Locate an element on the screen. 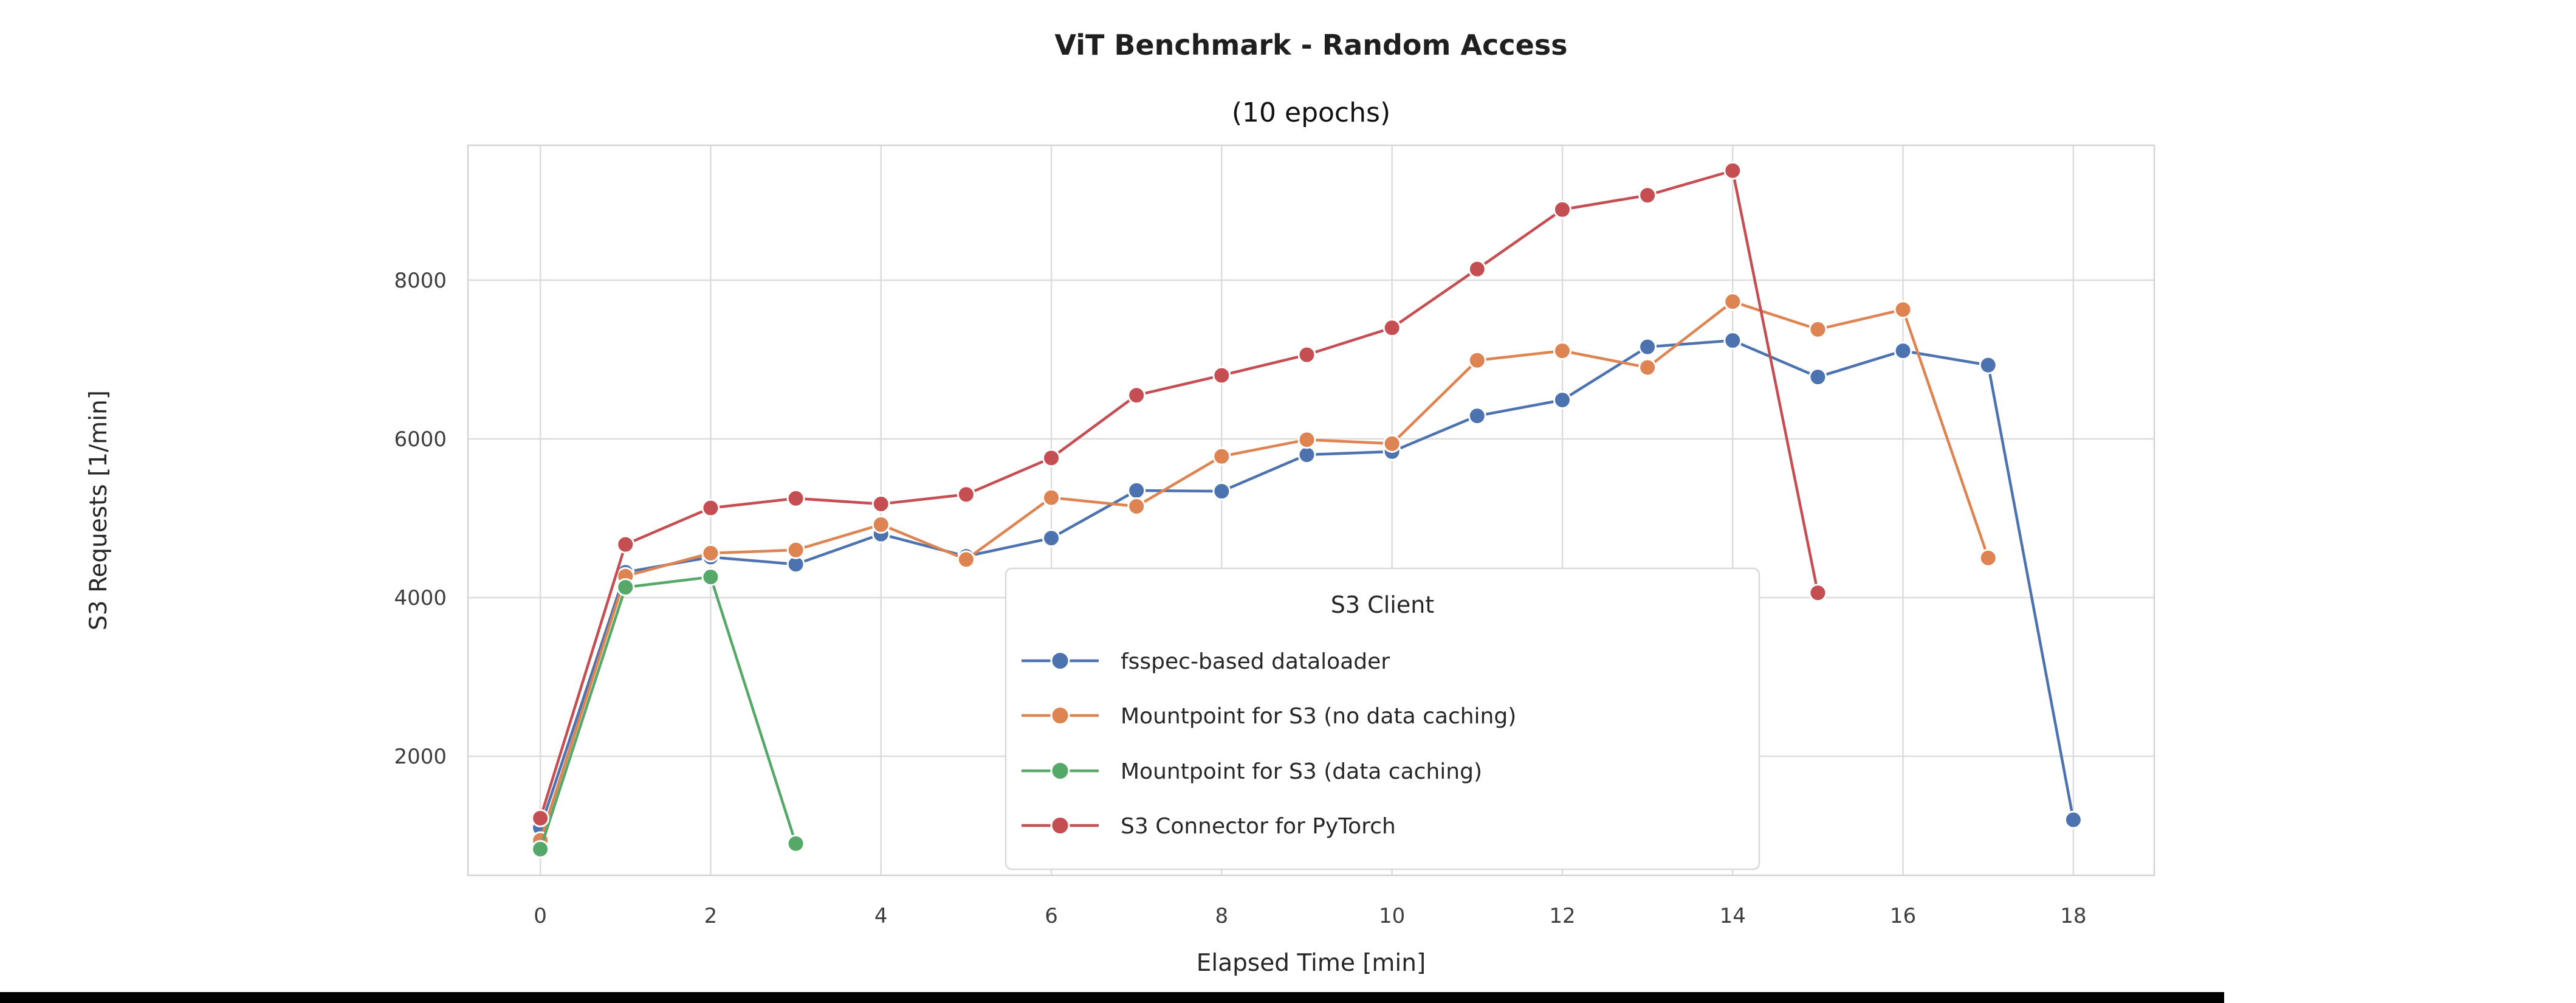 This screenshot has height=1003, width=2576. y-tick-label: 6000 is located at coordinates (420, 439).